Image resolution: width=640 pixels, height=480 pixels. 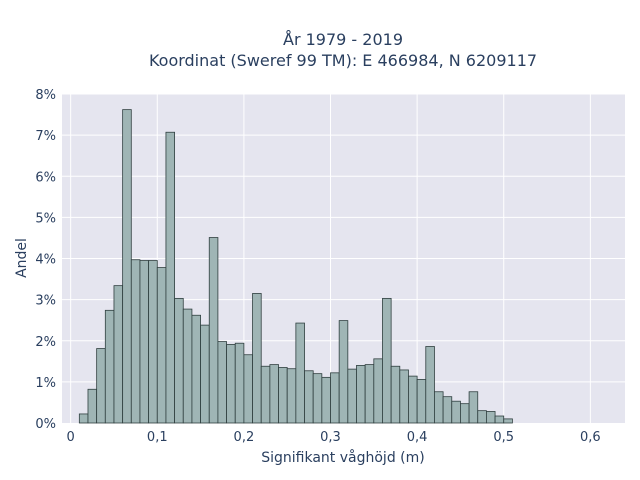 I want to click on y-axis-label: Andel, so click(x=22, y=258).